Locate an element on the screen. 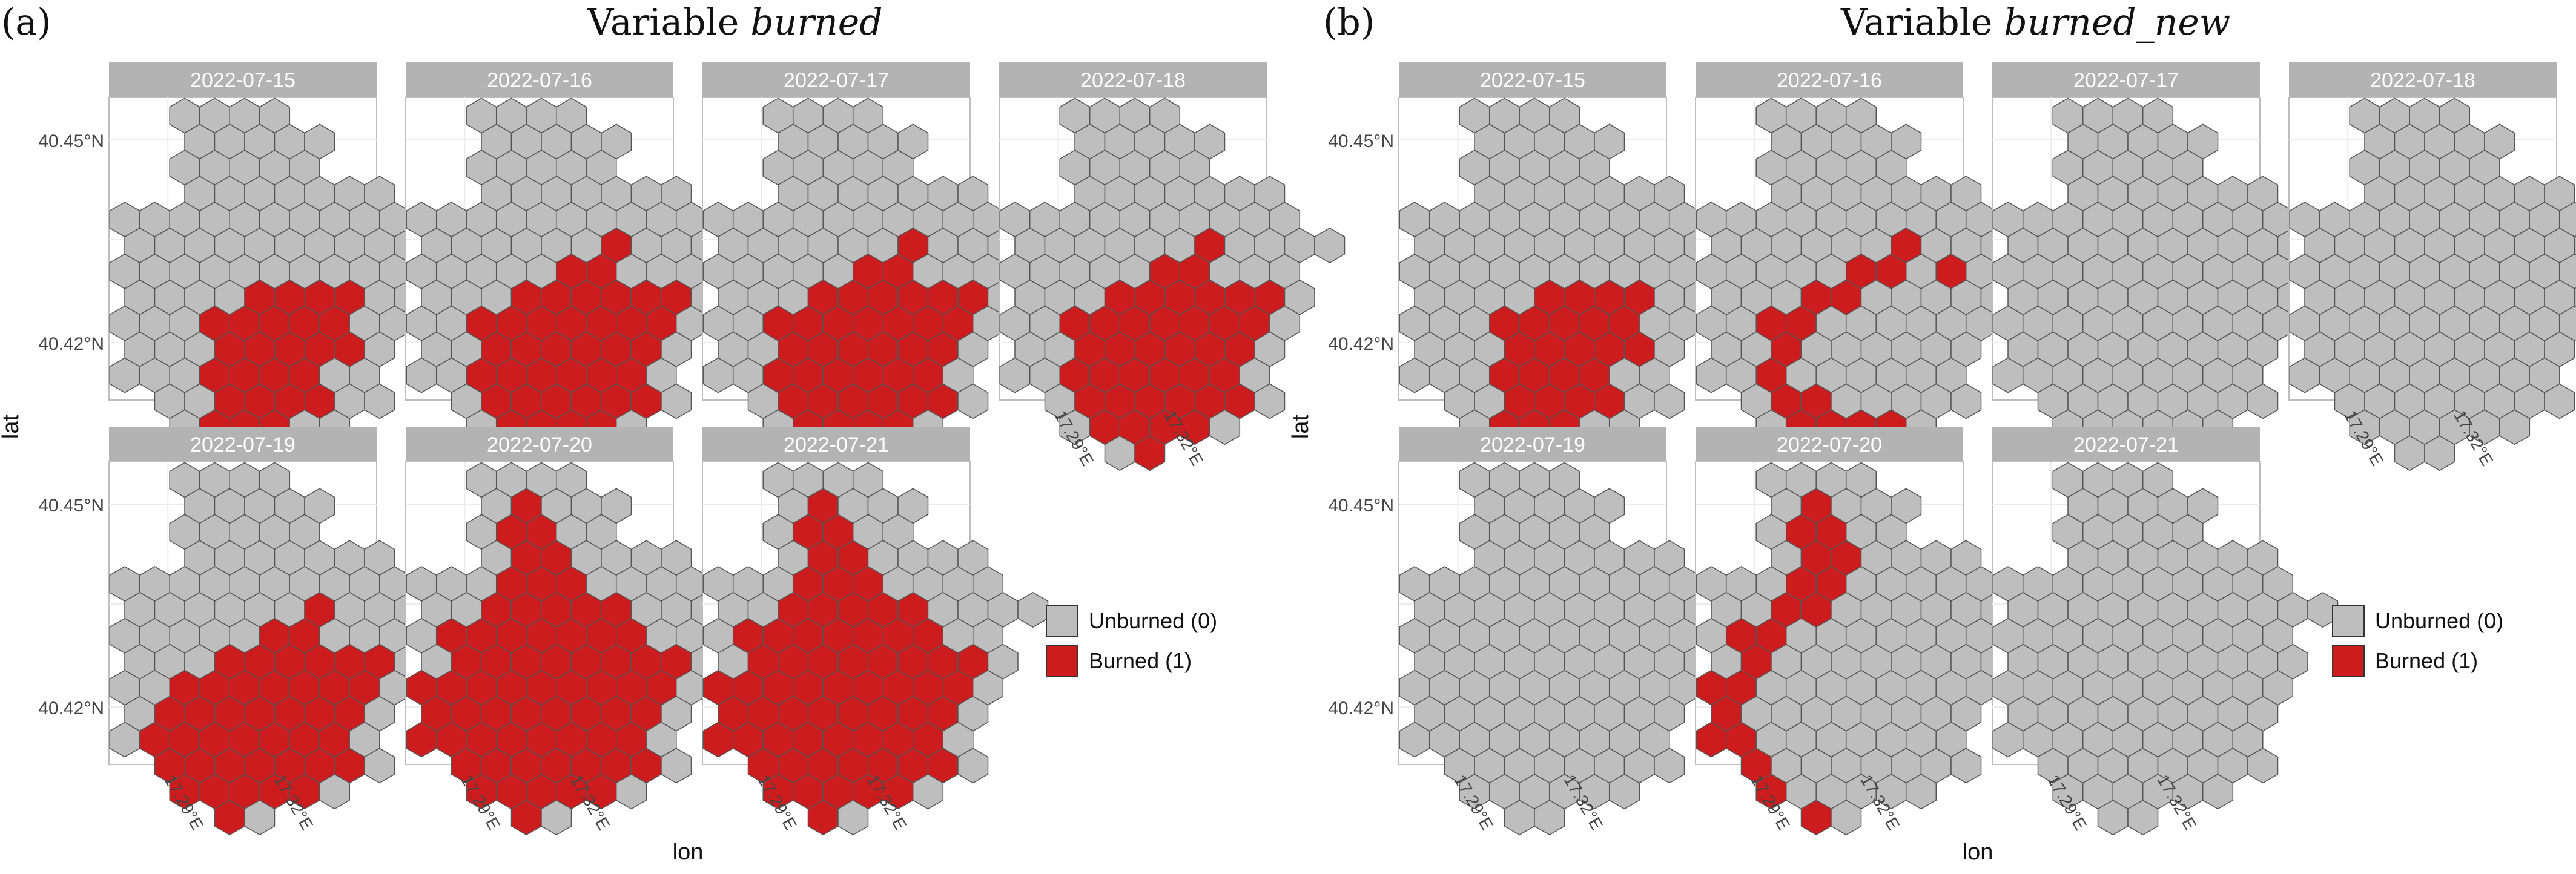 The image size is (2576, 874). panel-a-title-prefix: Variable is located at coordinates (663, 22).